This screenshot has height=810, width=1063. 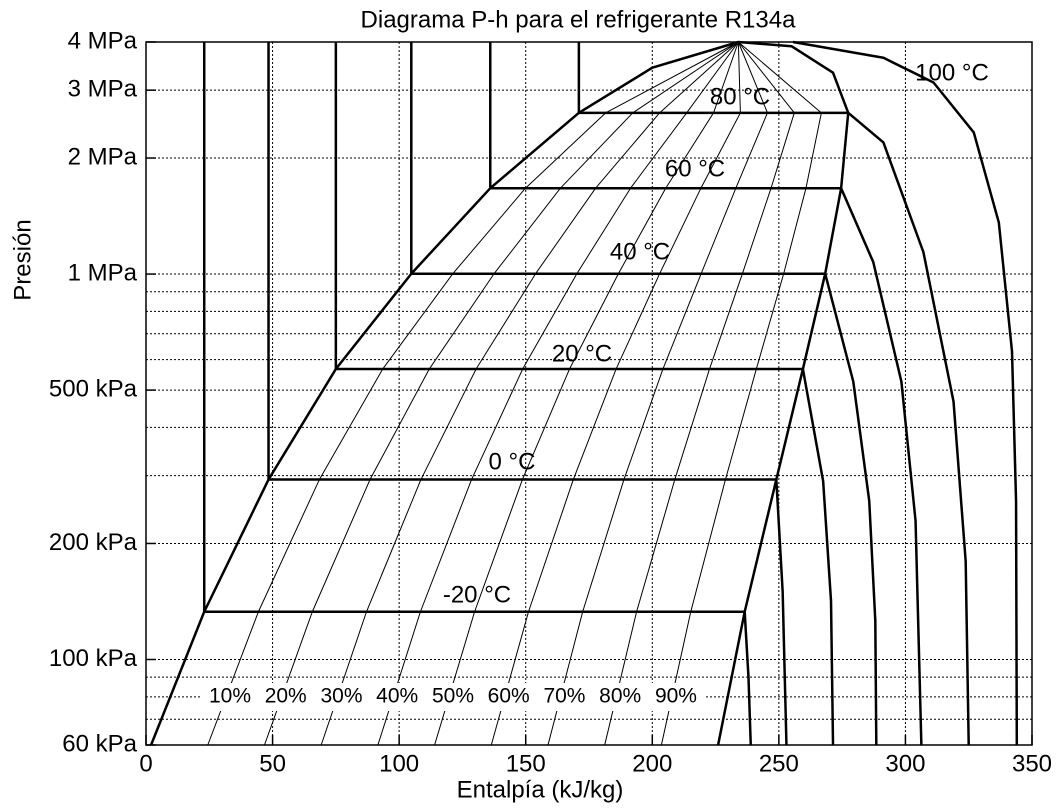 What do you see at coordinates (93, 542) in the screenshot?
I see `y-tick-label: 200 kPa` at bounding box center [93, 542].